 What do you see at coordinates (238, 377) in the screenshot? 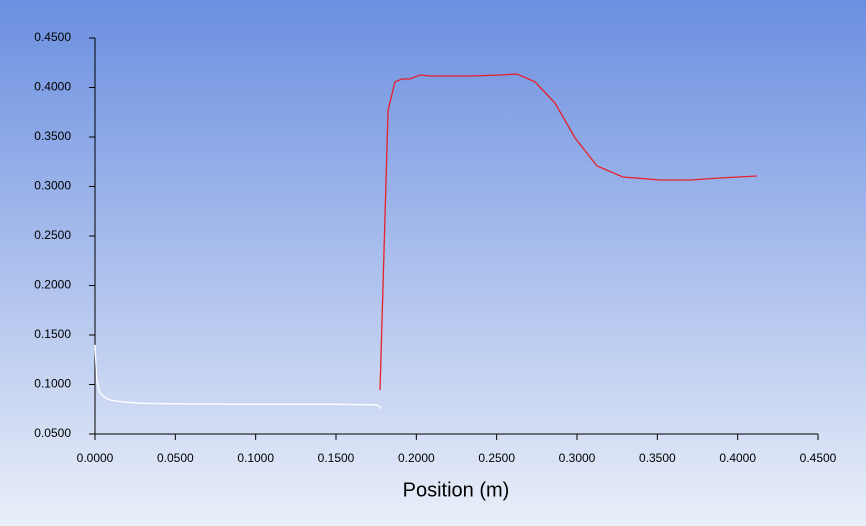
I see `data-line` at bounding box center [238, 377].